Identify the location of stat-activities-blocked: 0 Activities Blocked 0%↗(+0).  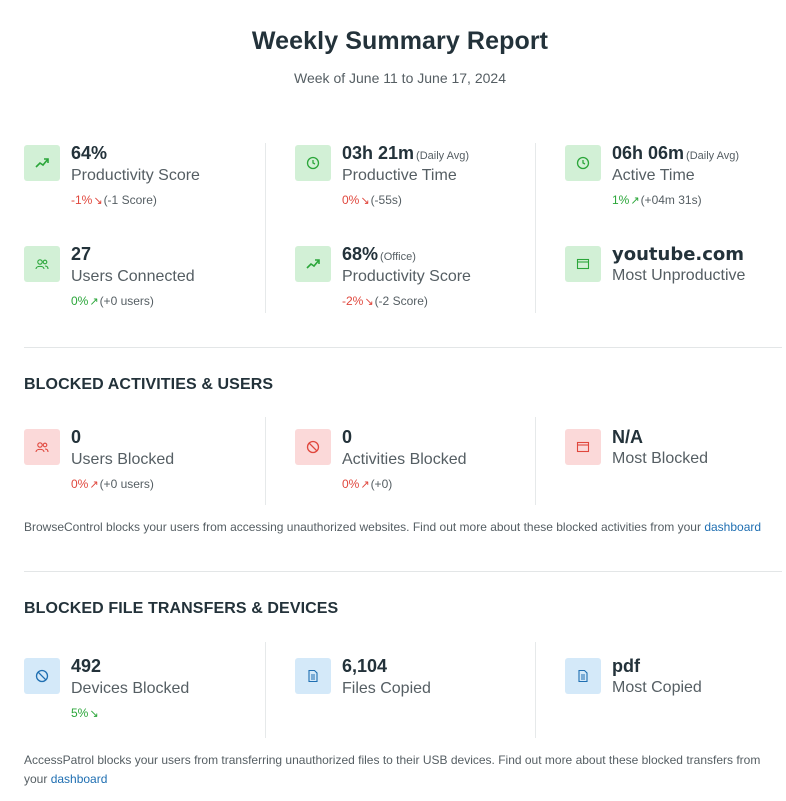
(410, 468).